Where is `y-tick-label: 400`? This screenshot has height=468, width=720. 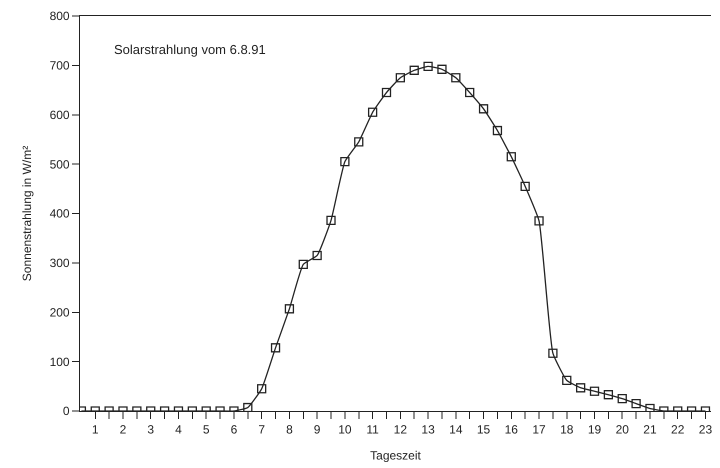
y-tick-label: 400 is located at coordinates (60, 213).